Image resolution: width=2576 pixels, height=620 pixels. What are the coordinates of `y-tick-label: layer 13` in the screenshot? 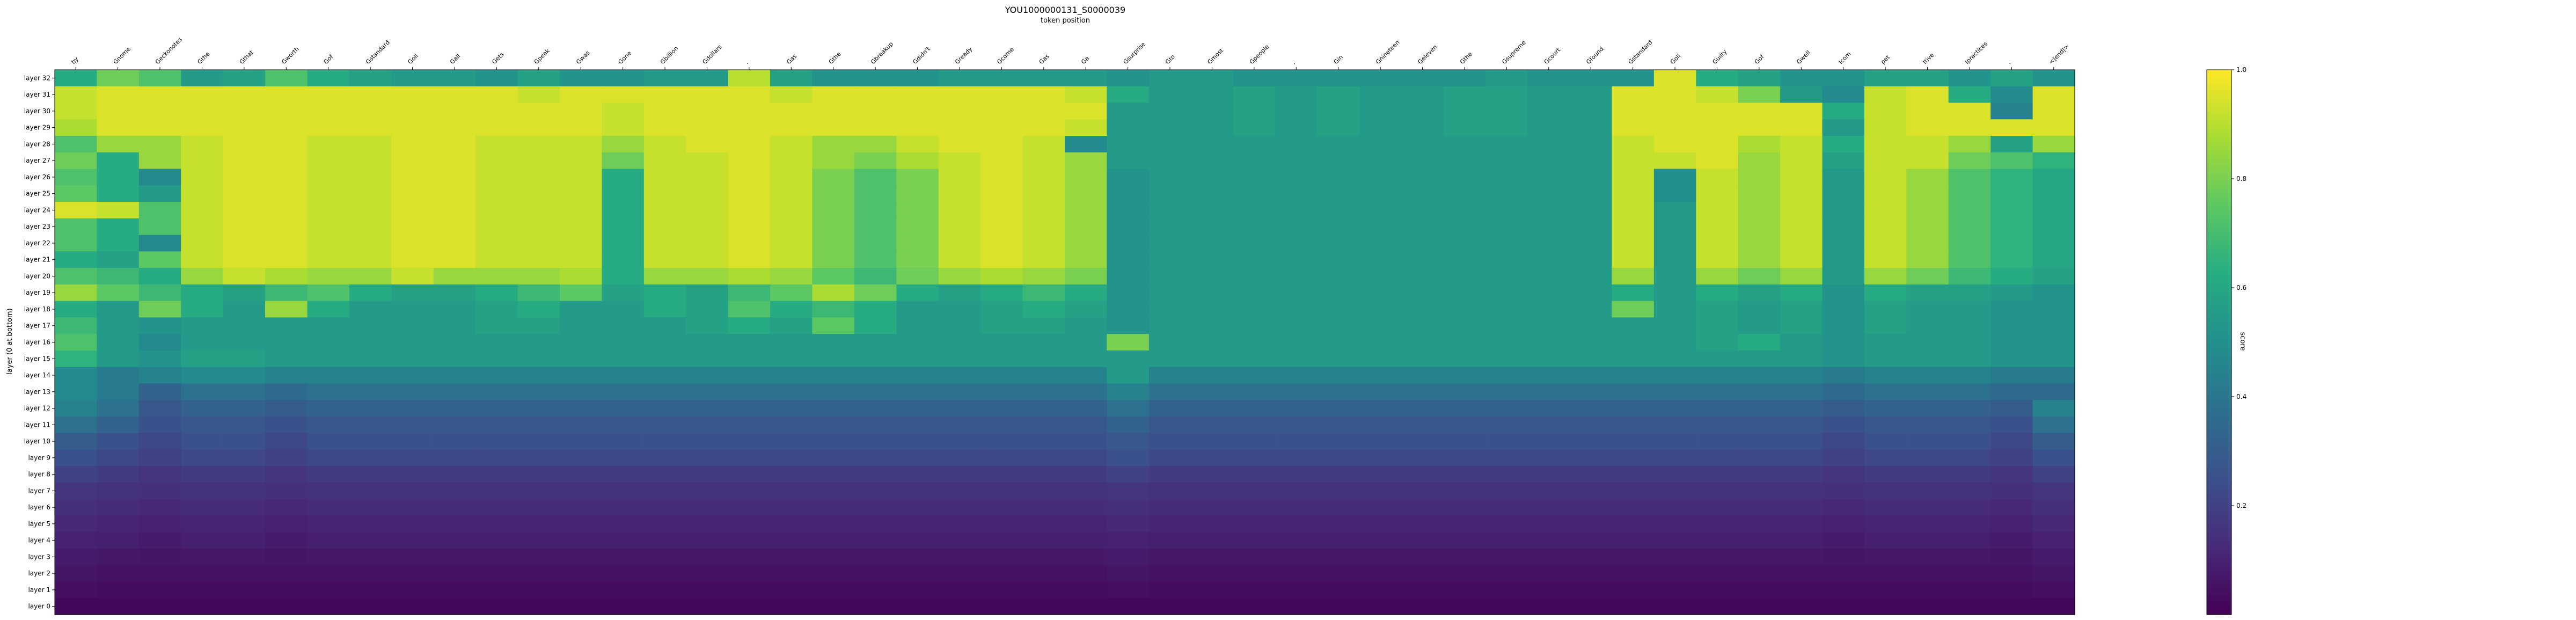 It's located at (37, 392).